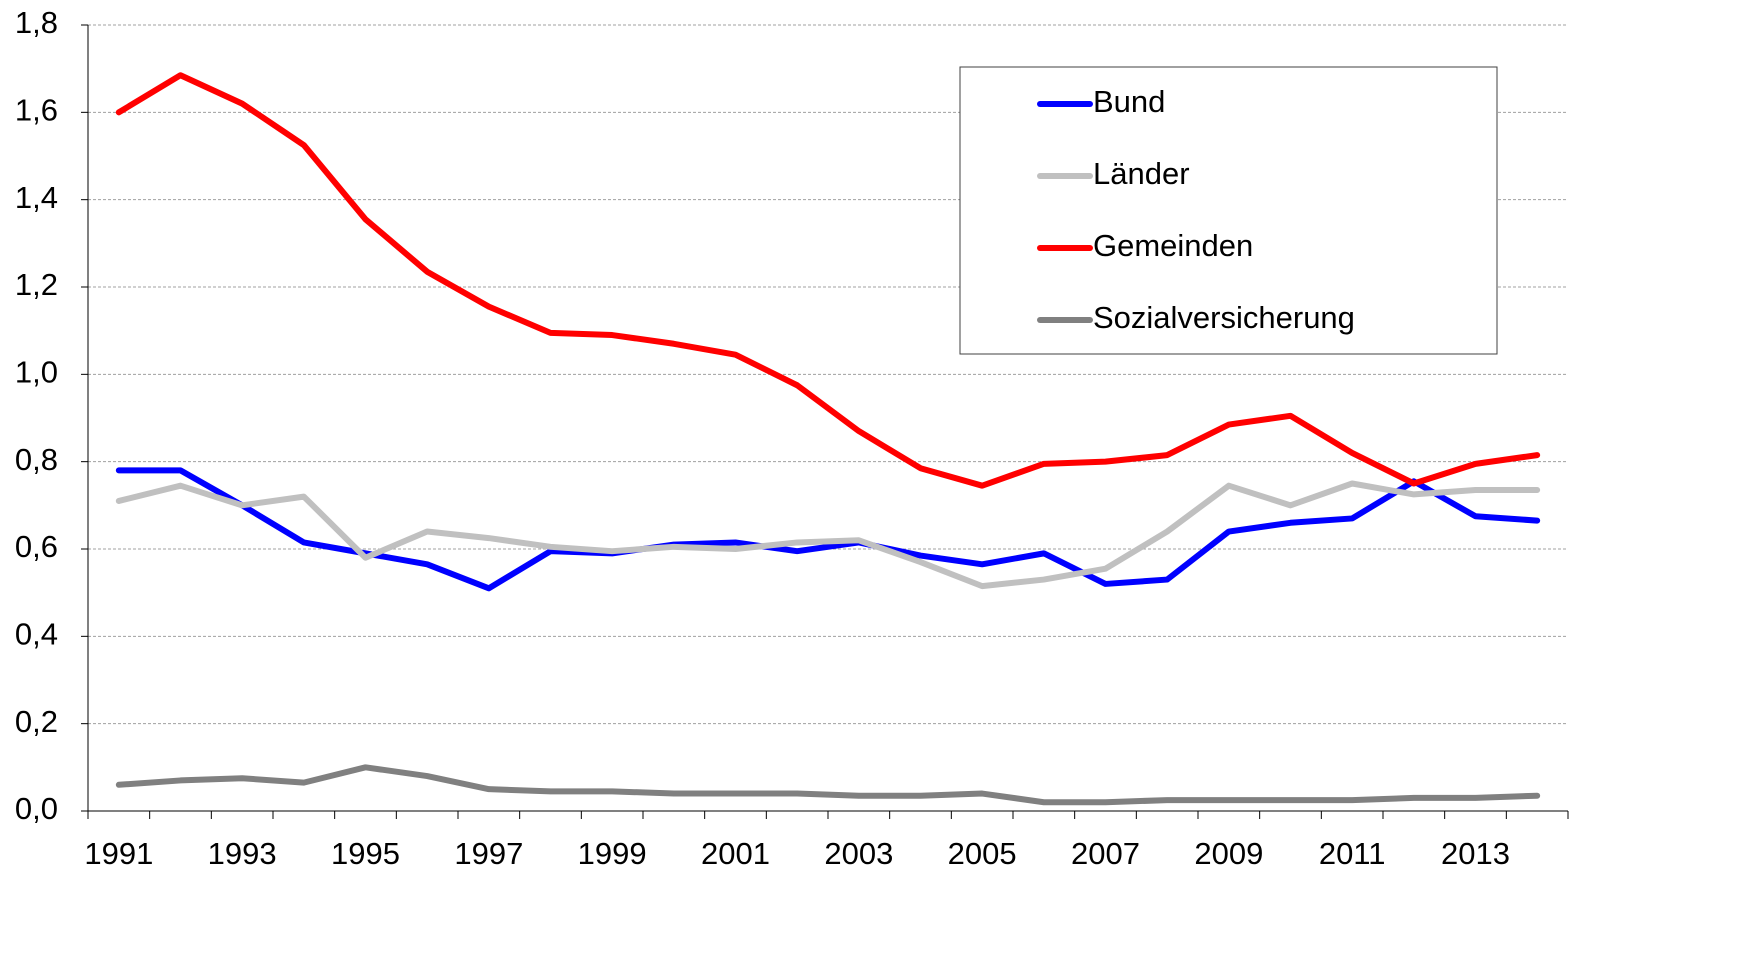 The image size is (1743, 965). I want to click on y-tick-label: 1,2, so click(36, 284).